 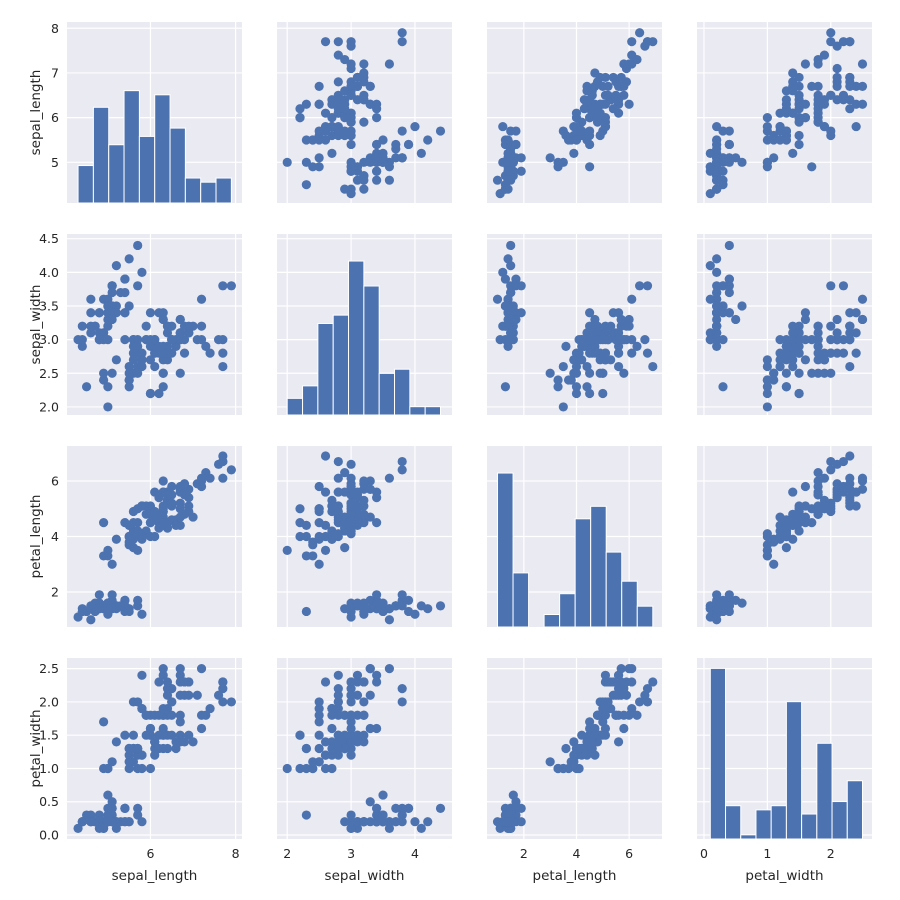 What do you see at coordinates (310, 400) in the screenshot?
I see `histogram-bar` at bounding box center [310, 400].